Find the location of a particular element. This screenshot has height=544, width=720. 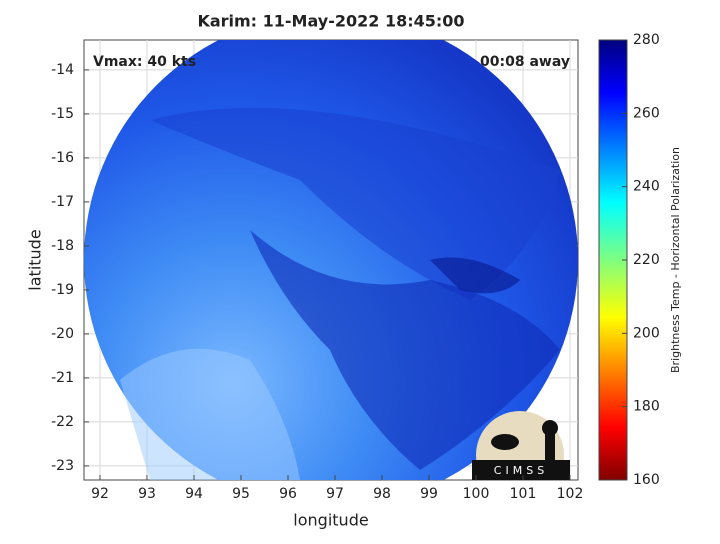

colorbar-tick-label: 280 is located at coordinates (646, 40).